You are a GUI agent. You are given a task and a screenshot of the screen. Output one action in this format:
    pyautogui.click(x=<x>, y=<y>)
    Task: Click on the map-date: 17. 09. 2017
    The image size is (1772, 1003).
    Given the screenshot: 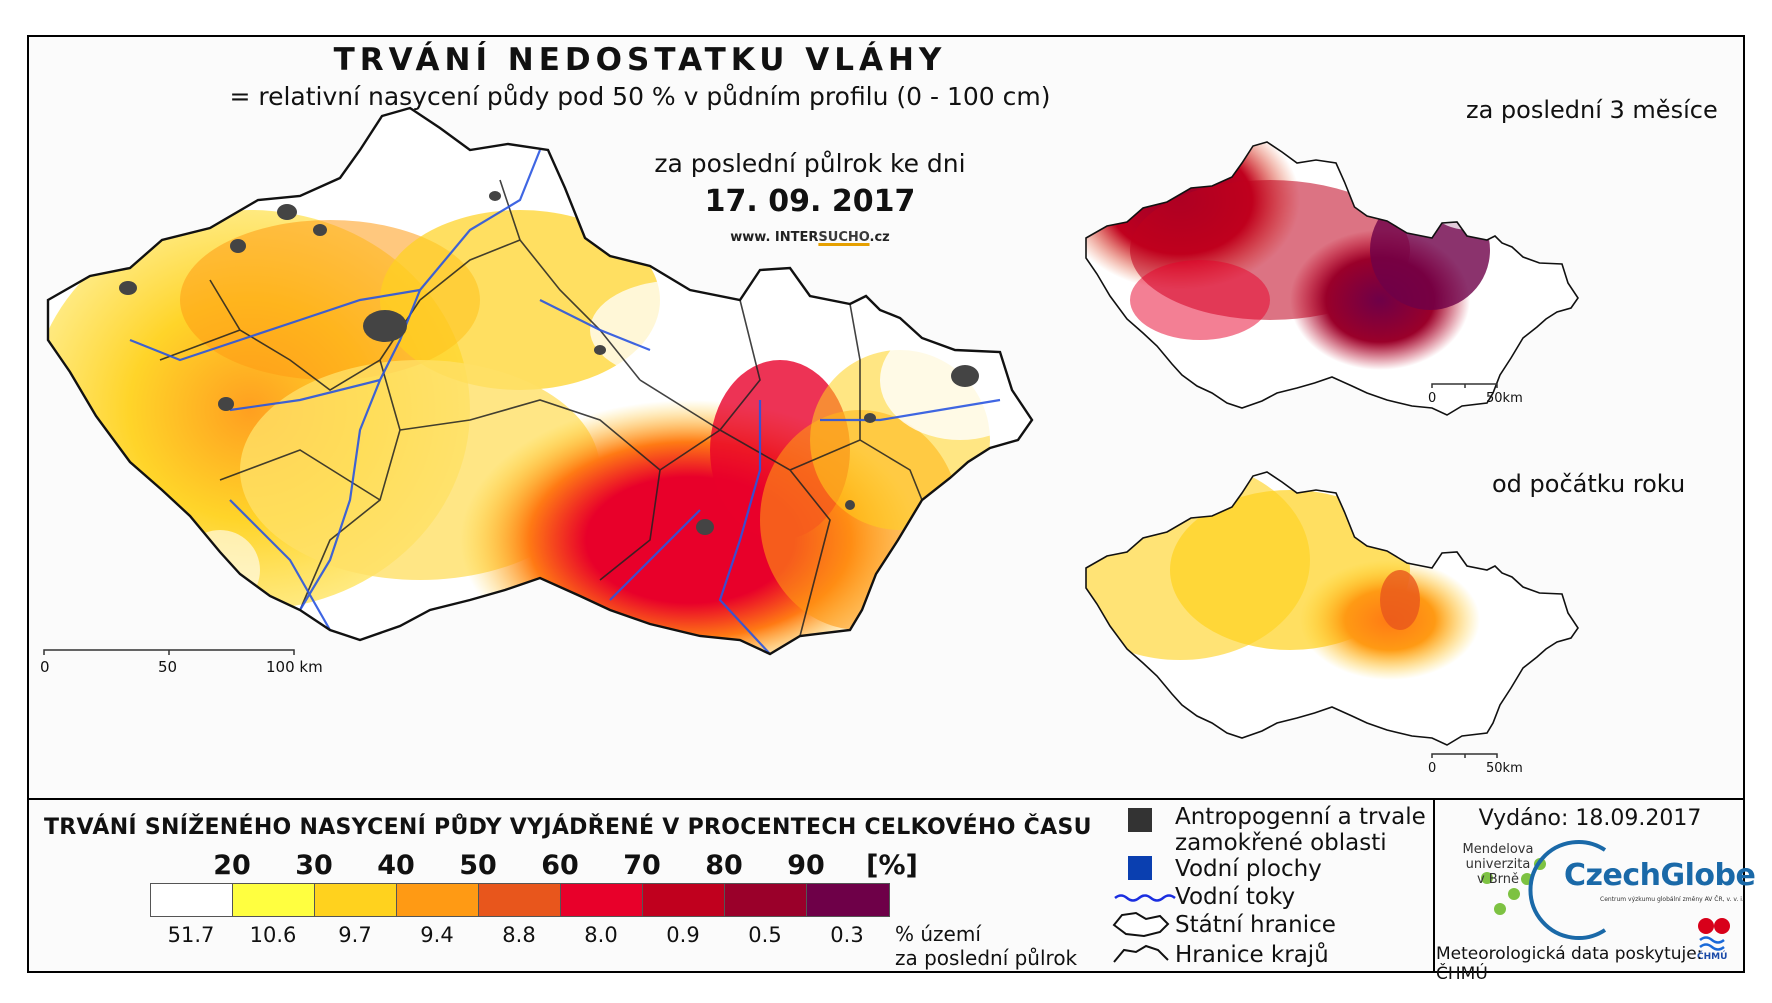 What is the action you would take?
    pyautogui.click(x=810, y=201)
    